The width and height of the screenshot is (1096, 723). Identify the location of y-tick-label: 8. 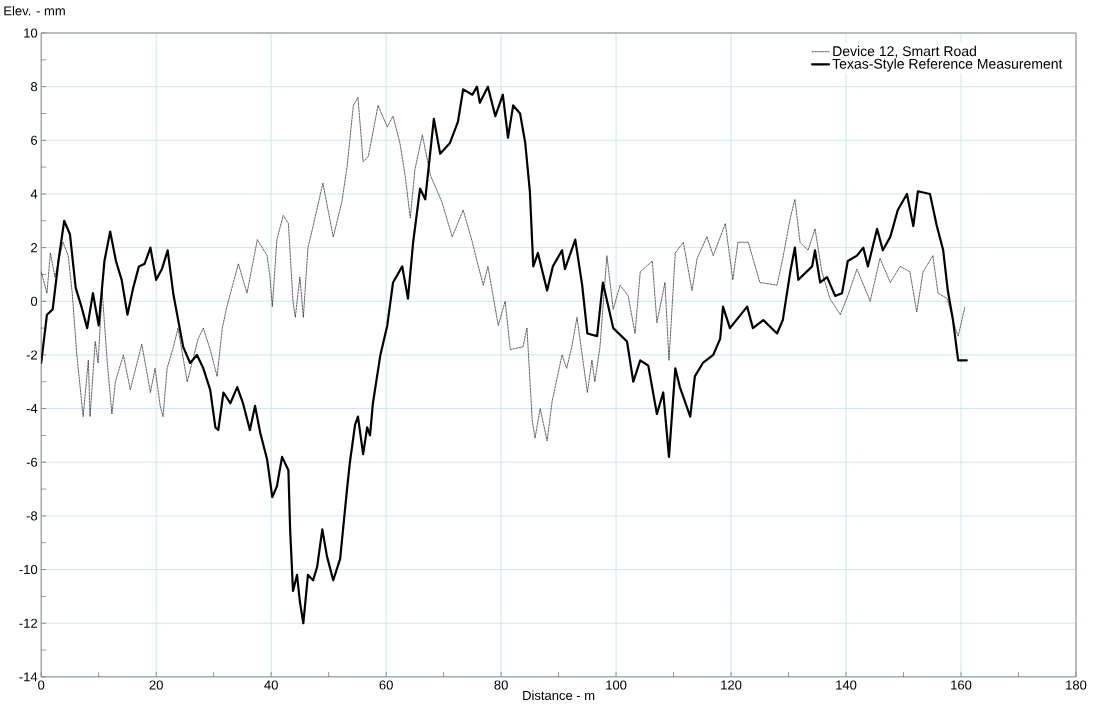
(34, 87).